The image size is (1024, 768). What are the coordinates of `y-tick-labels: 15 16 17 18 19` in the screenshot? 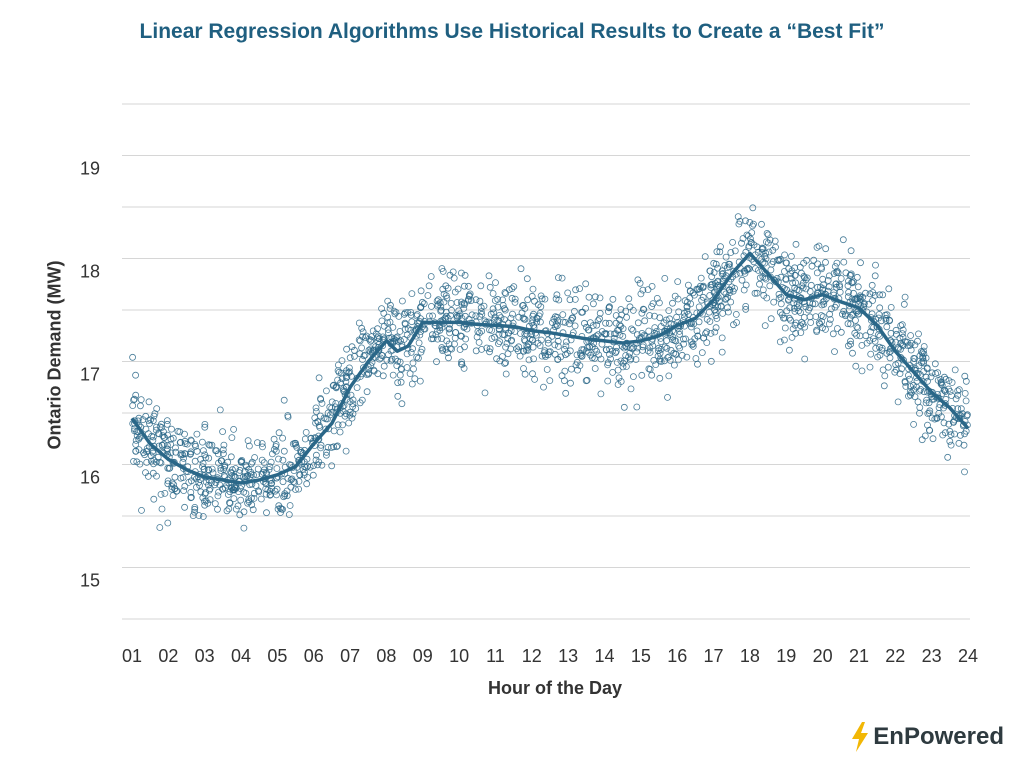 It's located at (90, 375).